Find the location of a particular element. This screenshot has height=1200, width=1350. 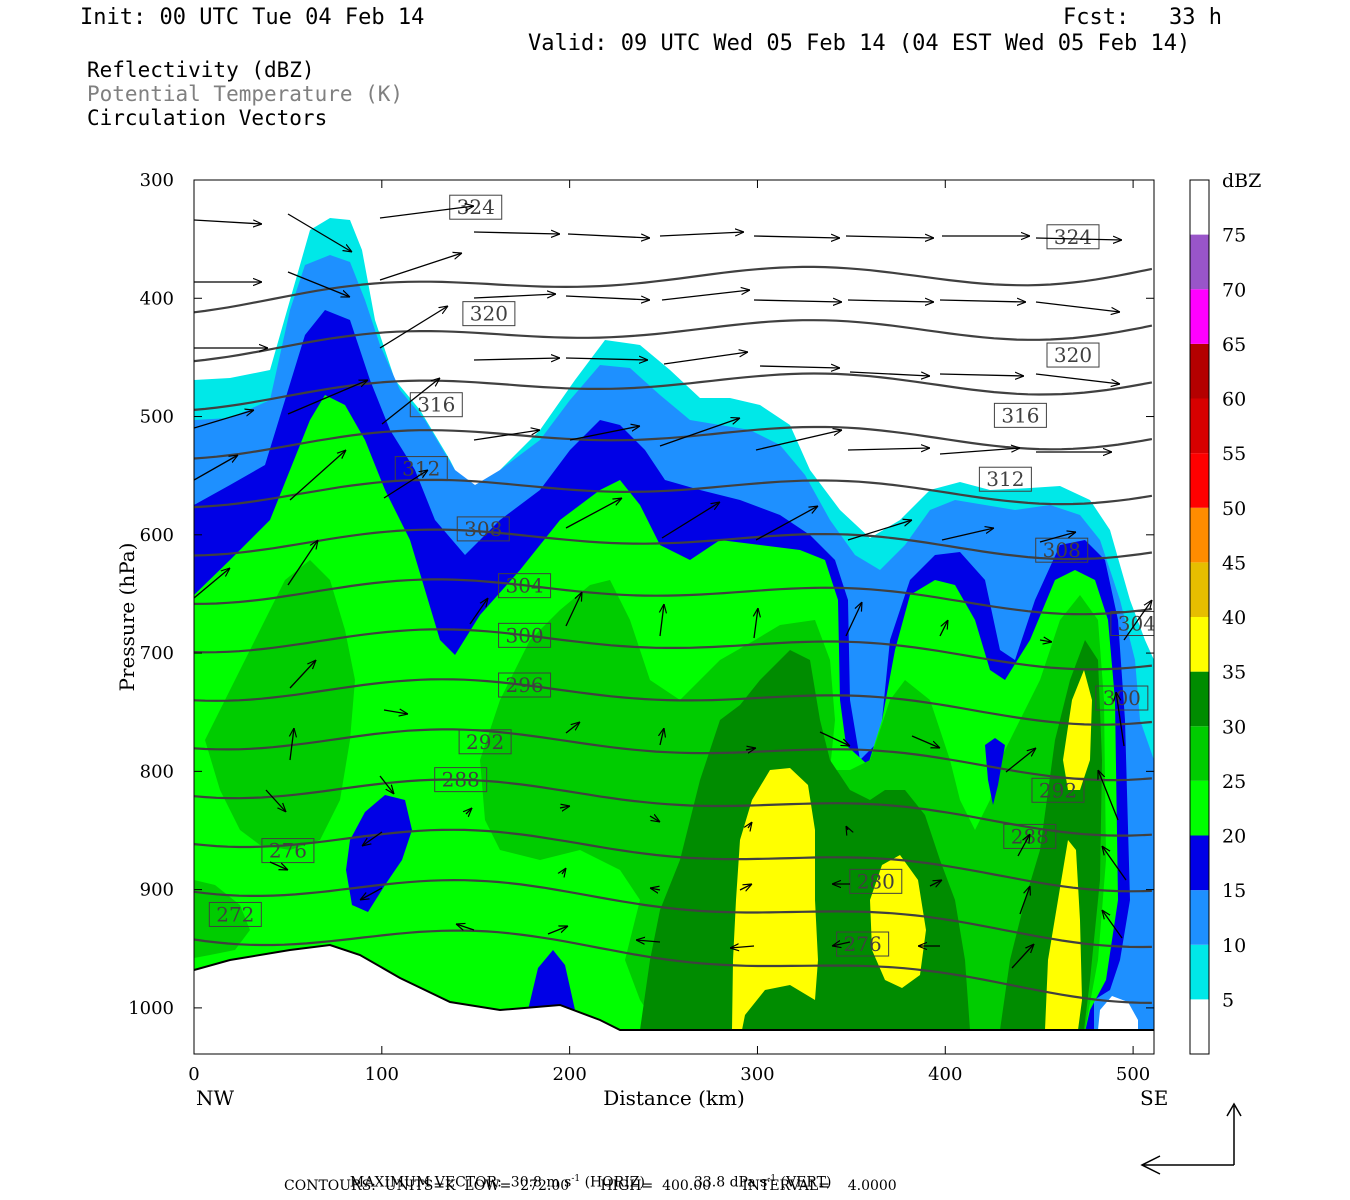

x-tick-label: 0 is located at coordinates (193, 1074).